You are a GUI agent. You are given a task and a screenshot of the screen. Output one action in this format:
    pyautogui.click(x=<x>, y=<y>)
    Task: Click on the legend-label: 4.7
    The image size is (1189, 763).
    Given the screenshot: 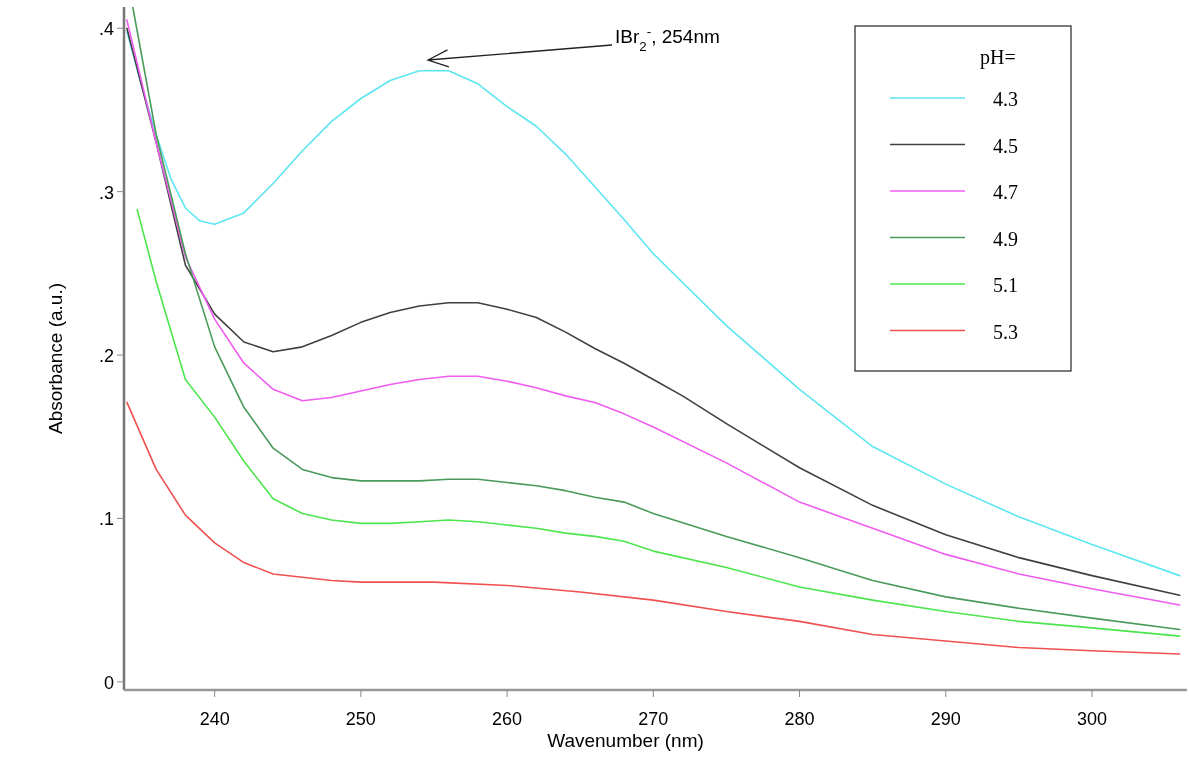 What is the action you would take?
    pyautogui.click(x=1005, y=192)
    